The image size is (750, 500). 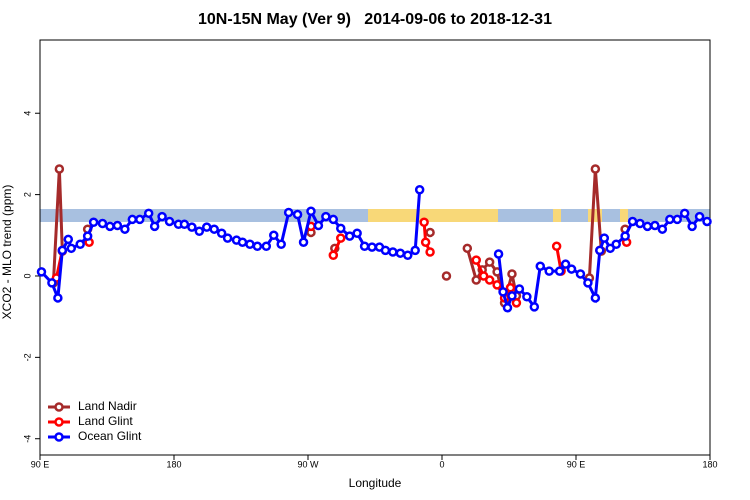 I want to click on y-tick-label: -4, so click(x=27, y=439).